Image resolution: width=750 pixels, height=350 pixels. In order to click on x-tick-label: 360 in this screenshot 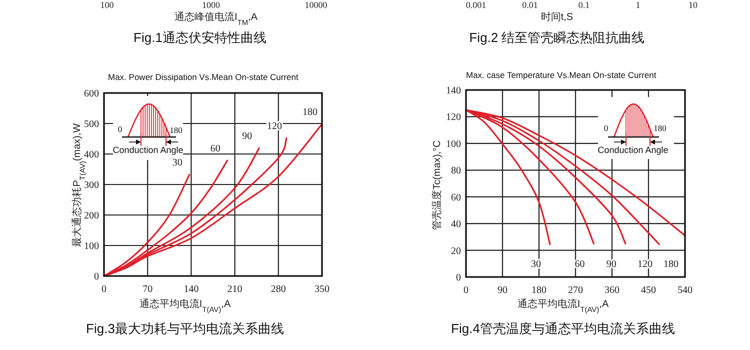, I will do `click(612, 290)`.